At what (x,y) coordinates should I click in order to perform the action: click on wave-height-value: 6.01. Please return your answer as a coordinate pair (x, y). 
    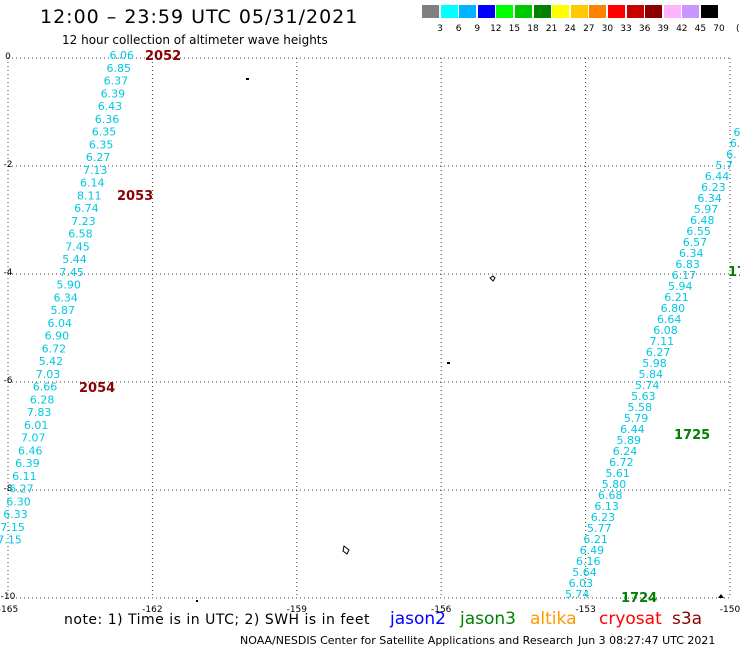
    Looking at the image, I should click on (36, 425).